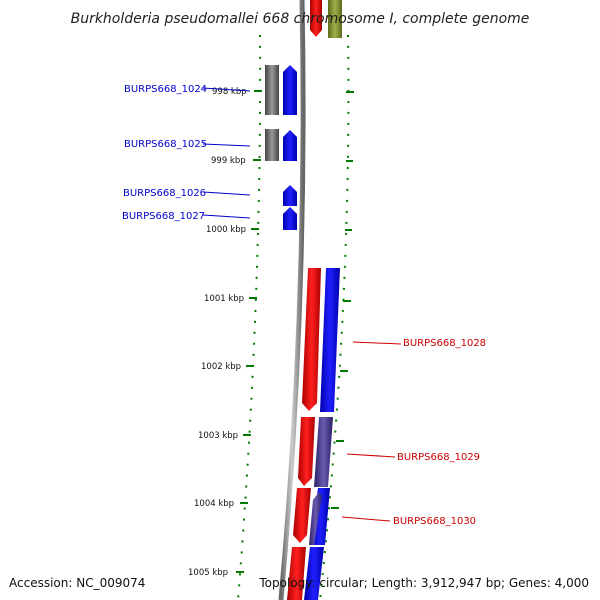 This screenshot has height=600, width=600. Describe the element at coordinates (224, 299) in the screenshot. I see `ruler-label: 1001 kbp` at that location.